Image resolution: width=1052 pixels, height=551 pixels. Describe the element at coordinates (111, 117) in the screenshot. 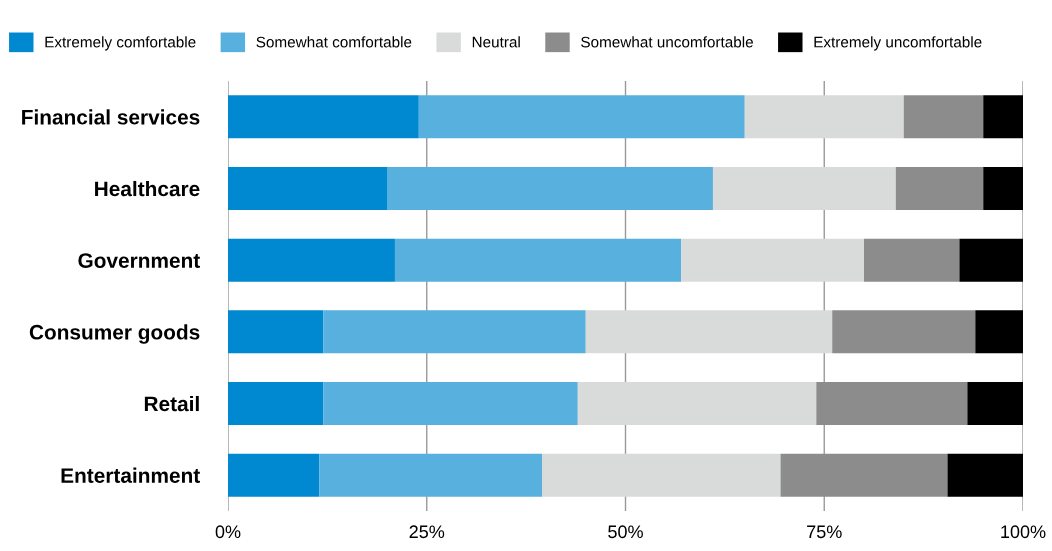

I see `y-tick-label: Financial services` at that location.